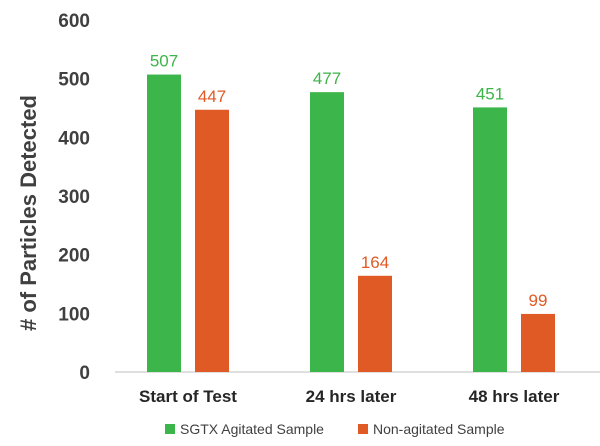 The height and width of the screenshot is (446, 600). What do you see at coordinates (490, 93) in the screenshot?
I see `data-label: 451` at bounding box center [490, 93].